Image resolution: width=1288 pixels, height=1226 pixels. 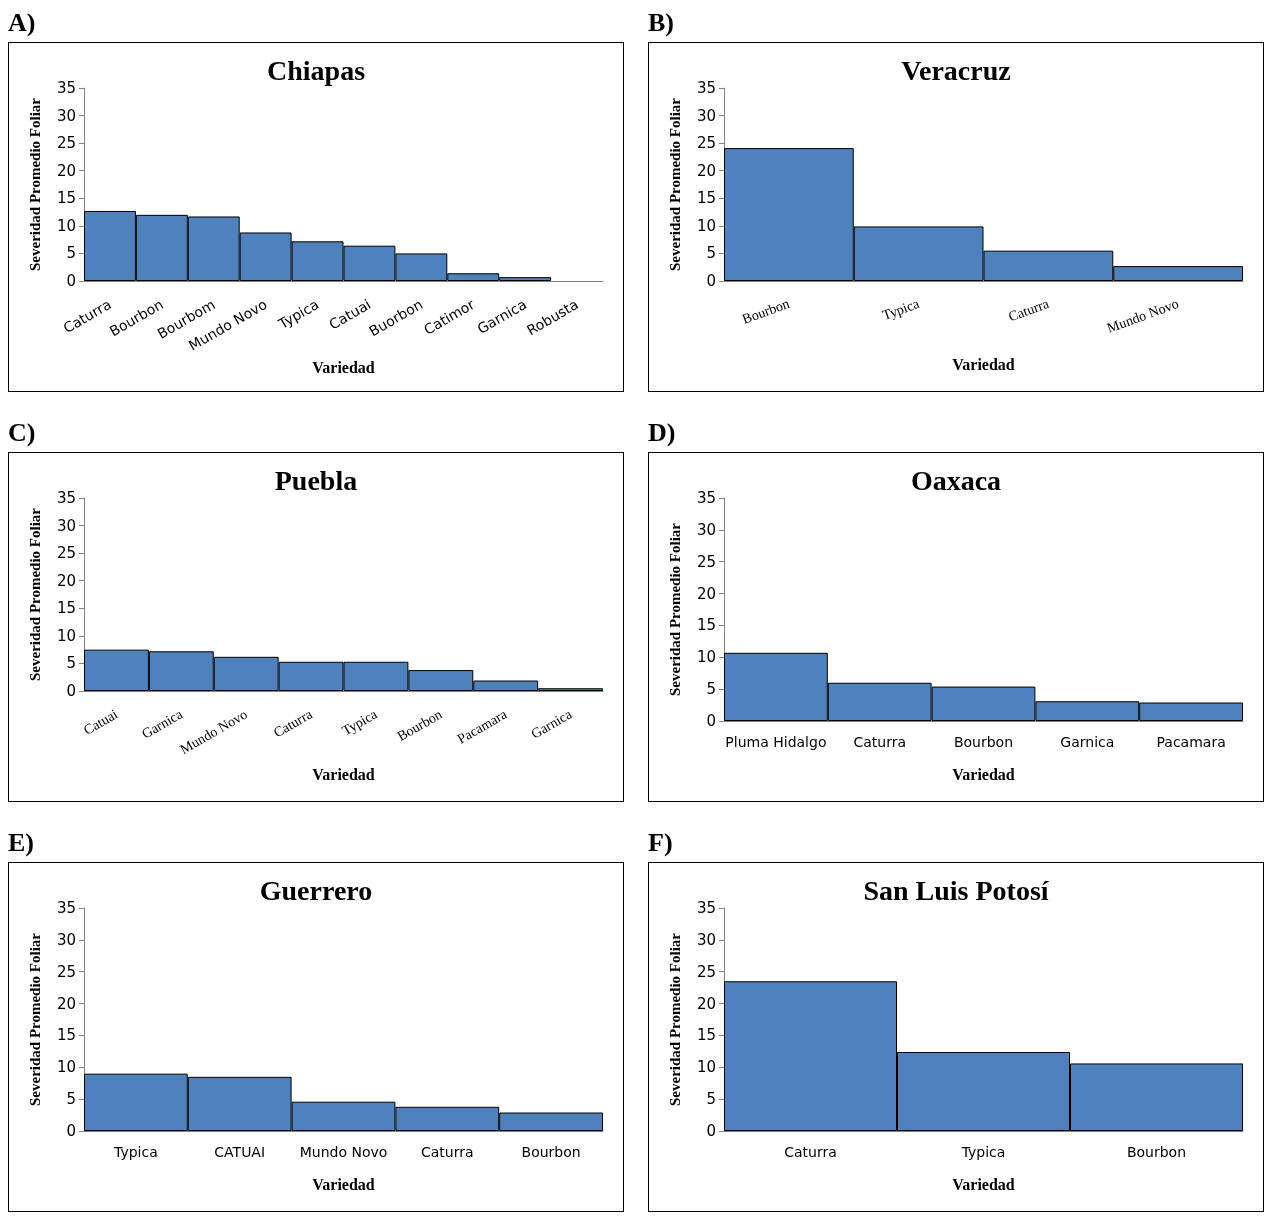 I want to click on chart-title: Guerrero, so click(x=316, y=890).